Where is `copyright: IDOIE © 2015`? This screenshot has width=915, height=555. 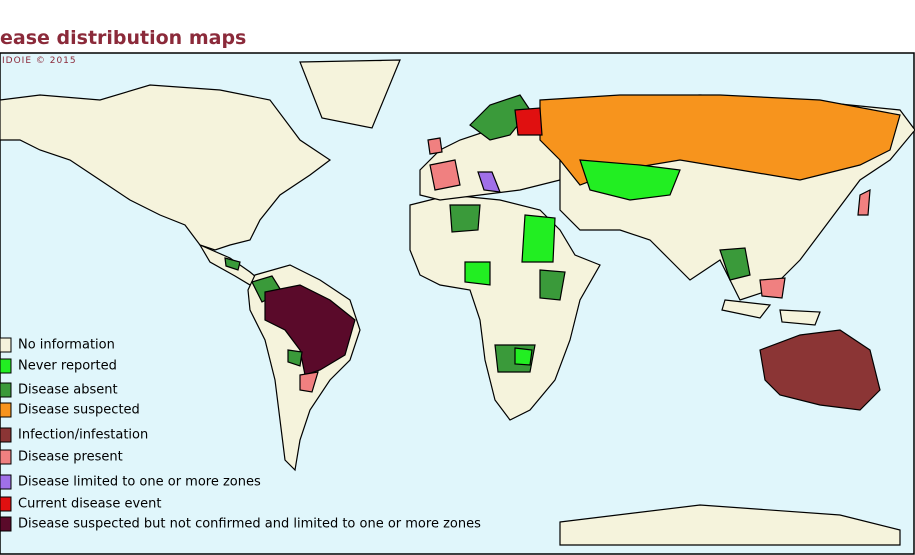
copyright: IDOIE © 2015 is located at coordinates (39, 61).